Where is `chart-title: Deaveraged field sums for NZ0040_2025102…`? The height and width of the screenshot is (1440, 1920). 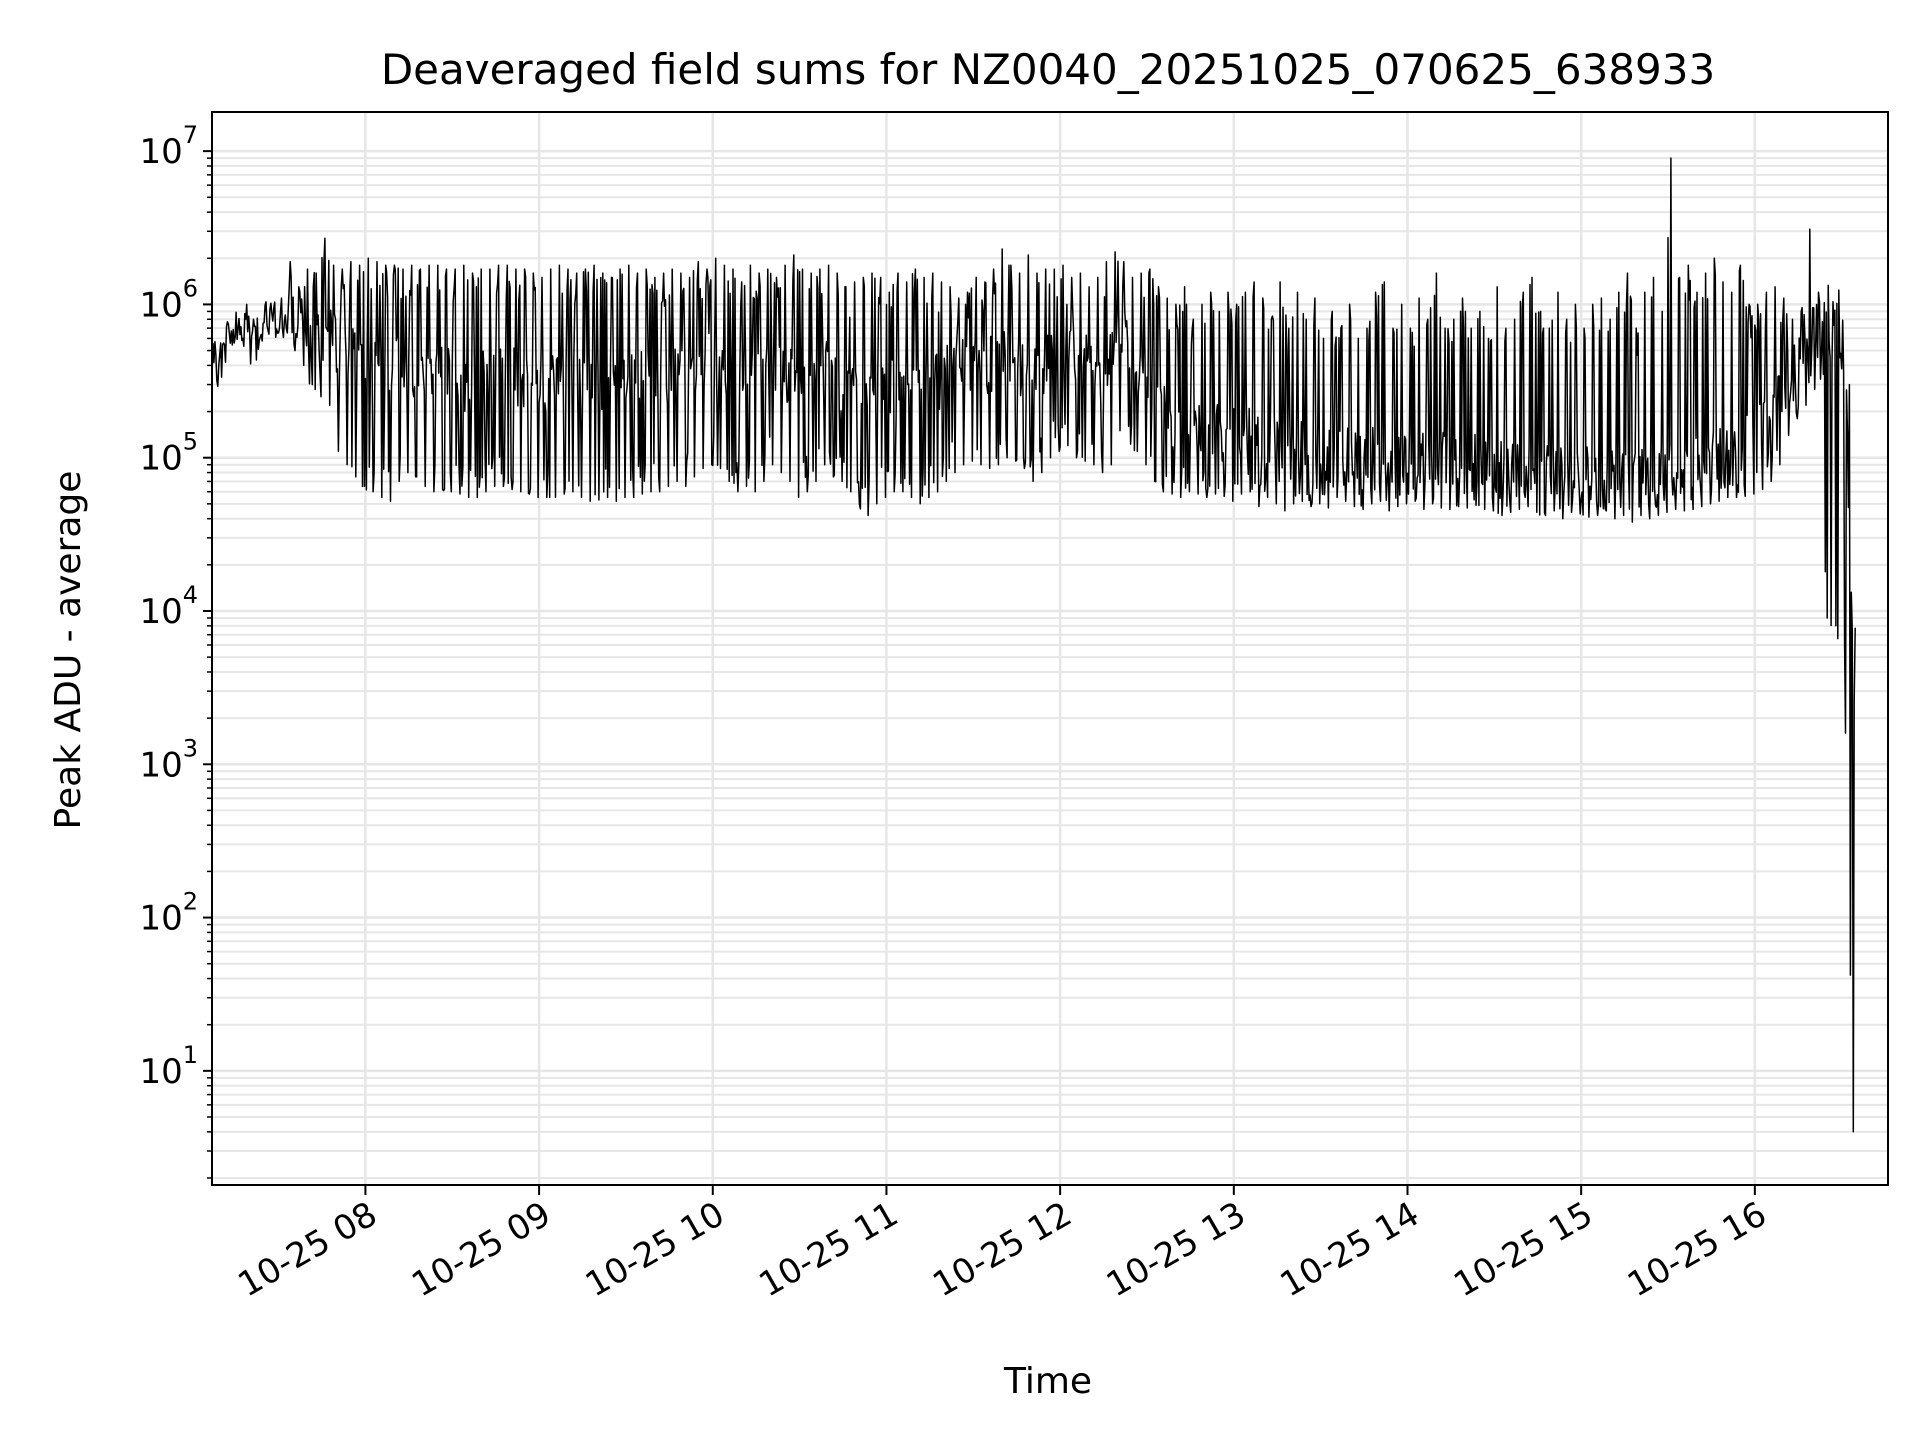 chart-title: Deaveraged field sums for NZ0040_2025102… is located at coordinates (1048, 69).